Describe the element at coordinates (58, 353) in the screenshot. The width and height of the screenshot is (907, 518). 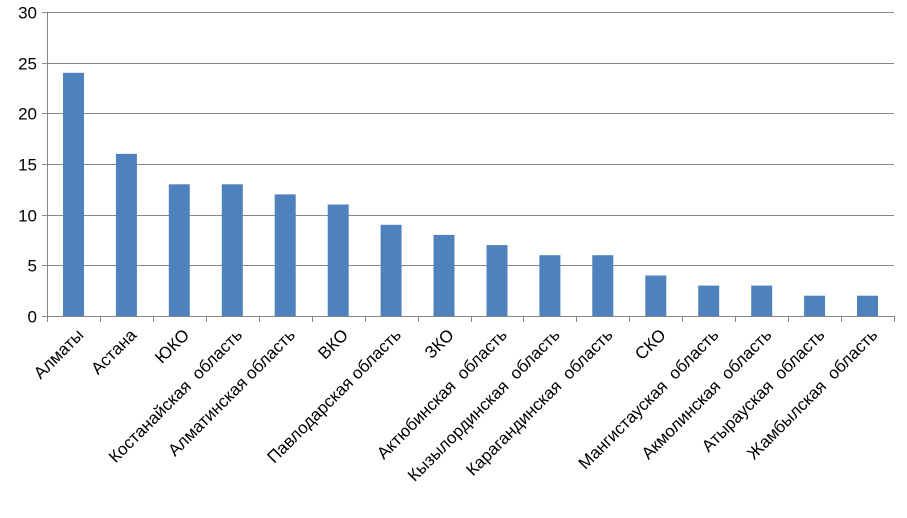
I see `x-tick-label: Алматы` at that location.